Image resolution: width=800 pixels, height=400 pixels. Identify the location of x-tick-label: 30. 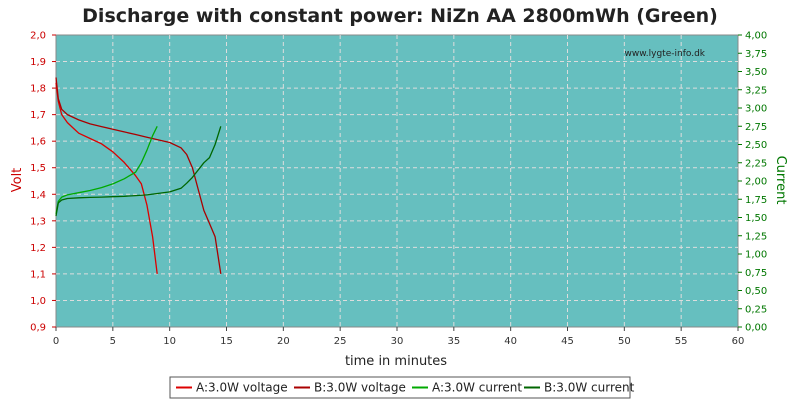
(397, 341).